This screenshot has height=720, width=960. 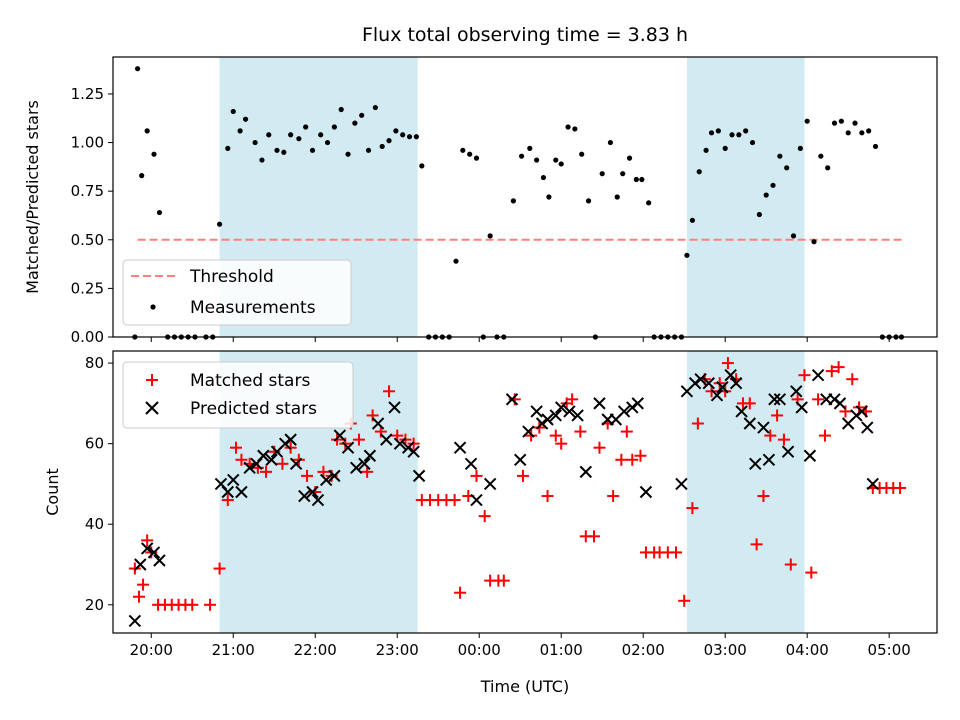 What do you see at coordinates (87, 191) in the screenshot?
I see `ratio-y-tick-label: 0.75` at bounding box center [87, 191].